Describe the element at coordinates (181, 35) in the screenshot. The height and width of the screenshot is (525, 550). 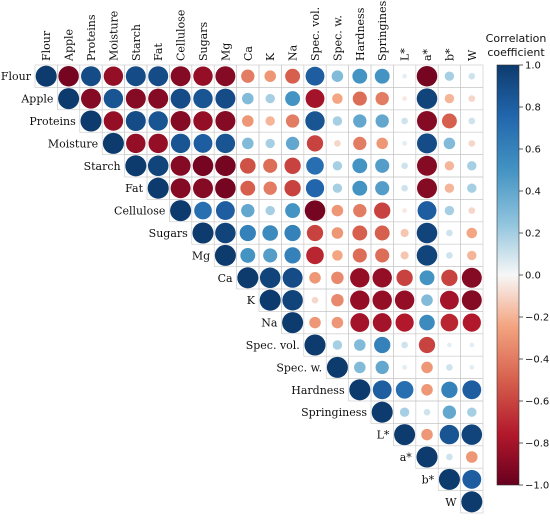
I see `column-label: Cellulose` at that location.